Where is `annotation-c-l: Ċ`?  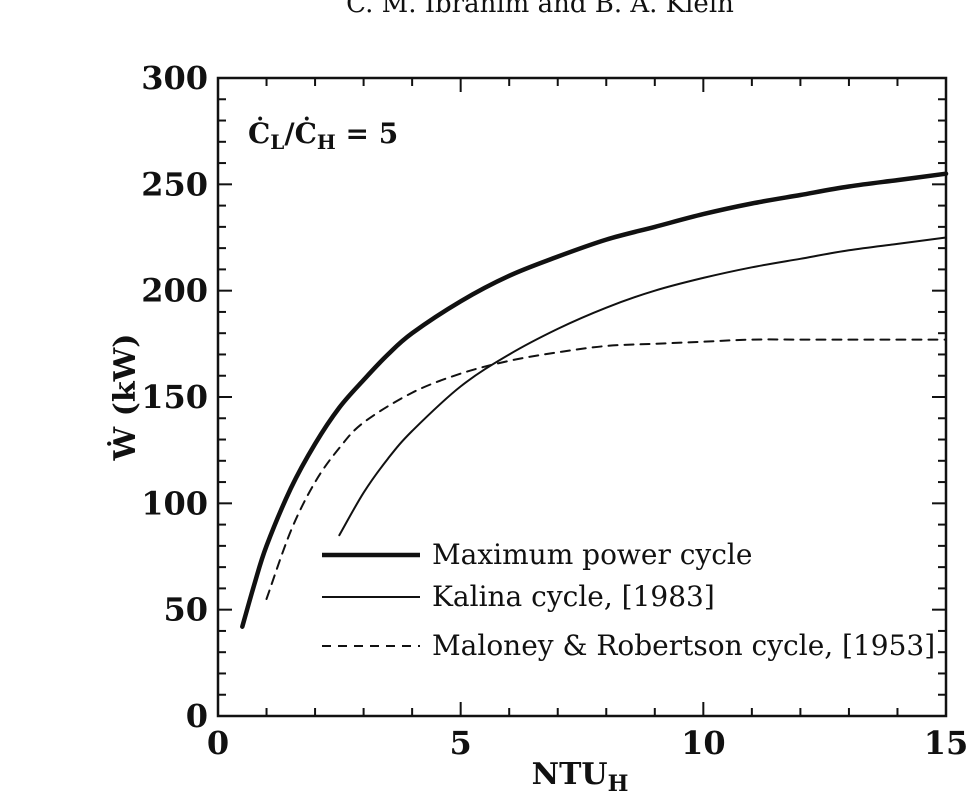
annotation-c-l: Ċ is located at coordinates (259, 133).